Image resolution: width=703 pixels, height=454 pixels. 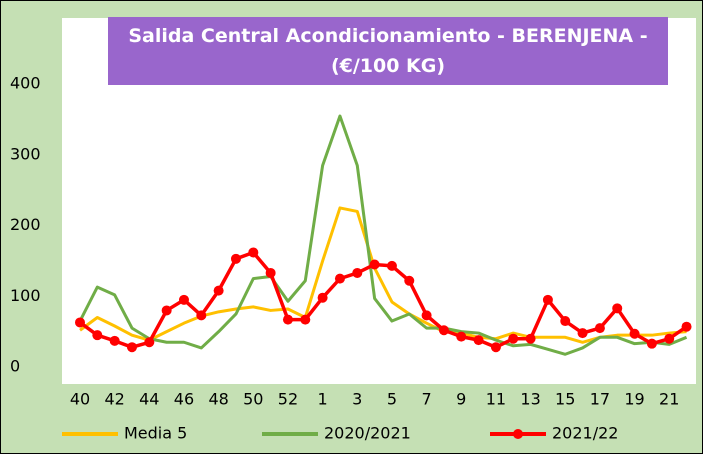 I want to click on legend-label: 2020/2021, so click(x=367, y=433).